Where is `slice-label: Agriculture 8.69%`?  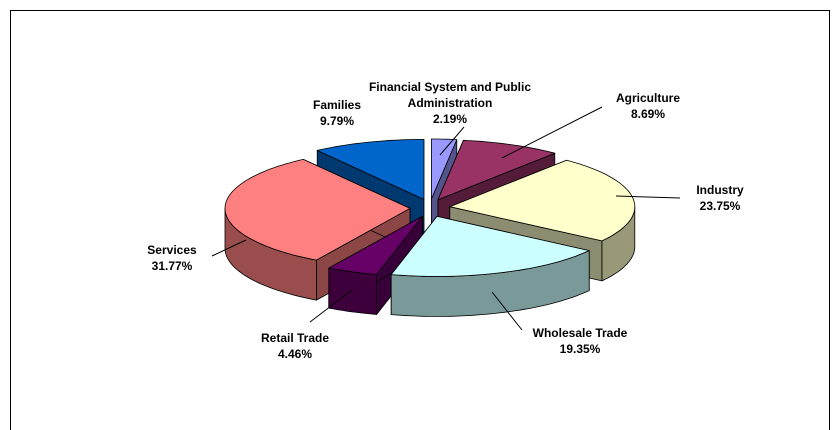
slice-label: Agriculture 8.69% is located at coordinates (648, 106).